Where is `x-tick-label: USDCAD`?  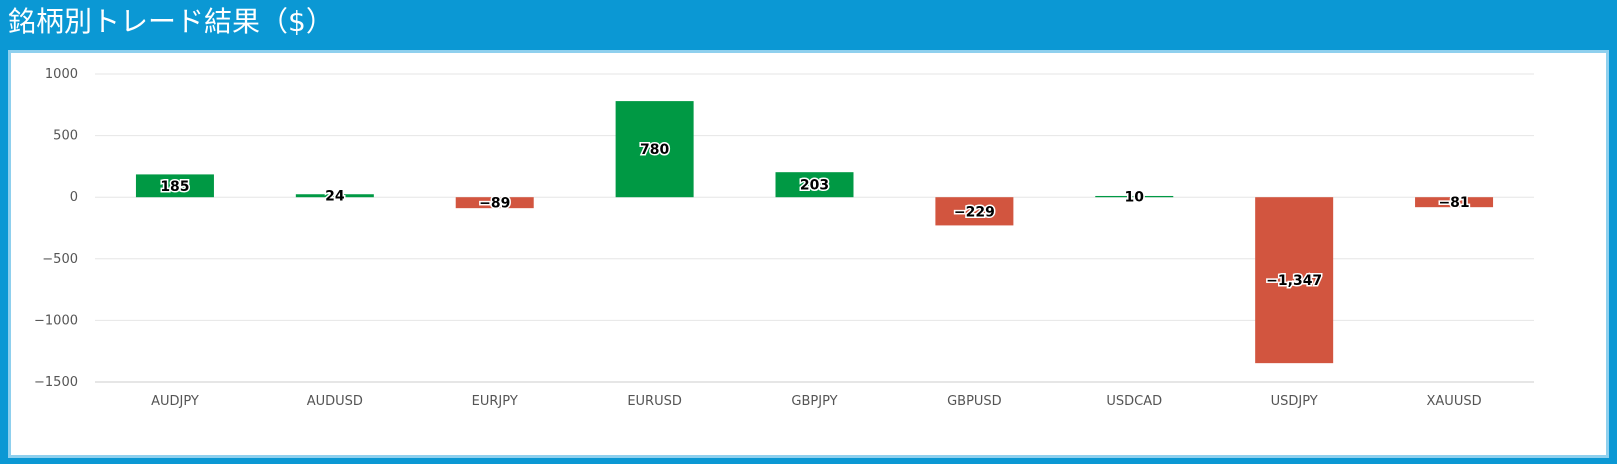 x-tick-label: USDCAD is located at coordinates (1134, 401).